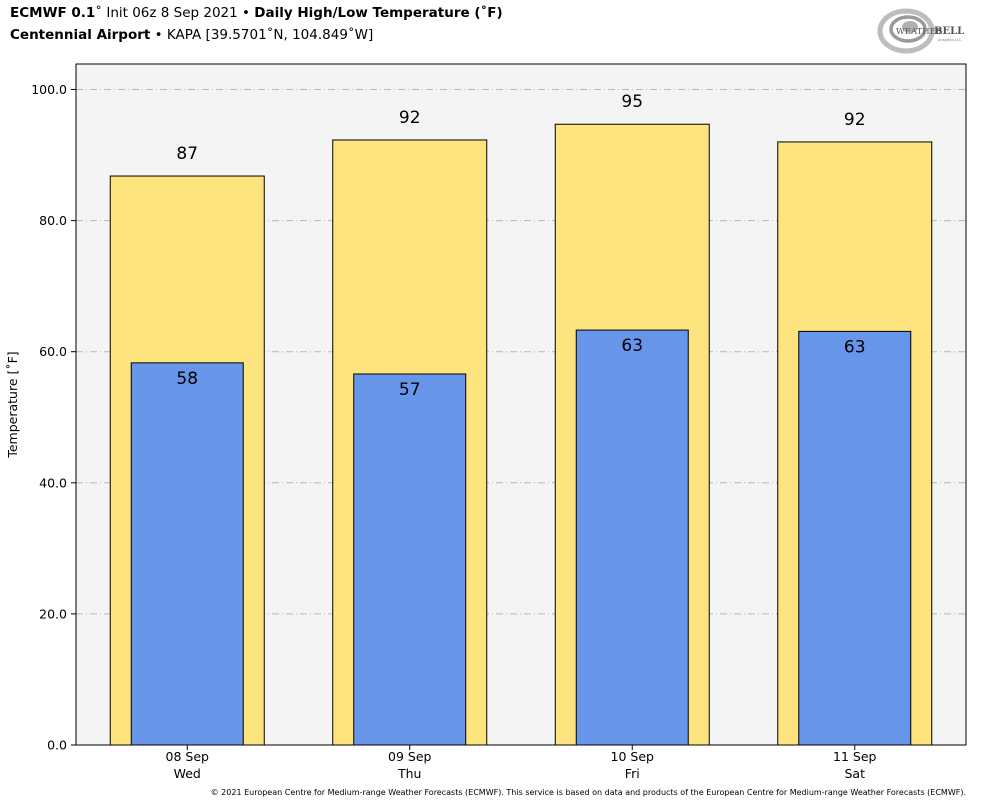  I want to click on x-tick-label-date: 10 Sep, so click(633, 756).